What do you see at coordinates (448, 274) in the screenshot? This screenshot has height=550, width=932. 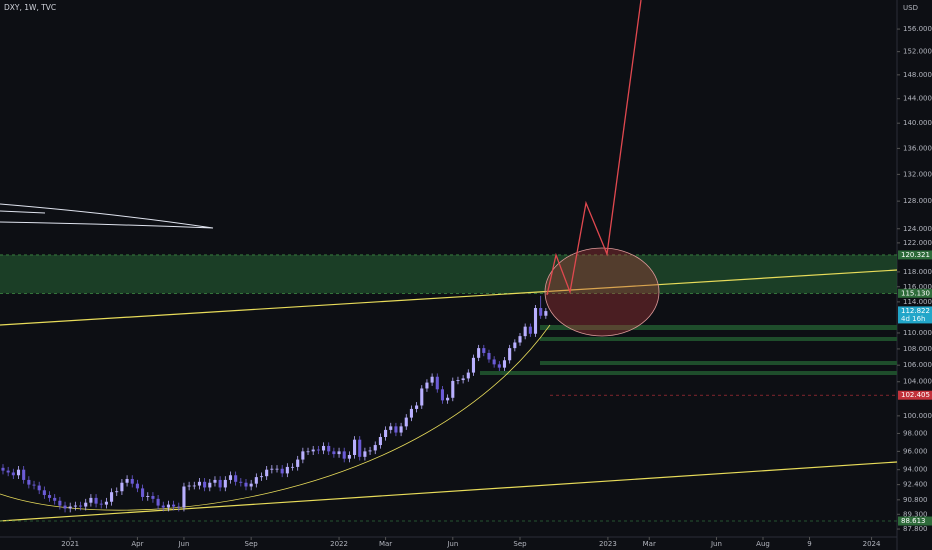 I see `zone` at bounding box center [448, 274].